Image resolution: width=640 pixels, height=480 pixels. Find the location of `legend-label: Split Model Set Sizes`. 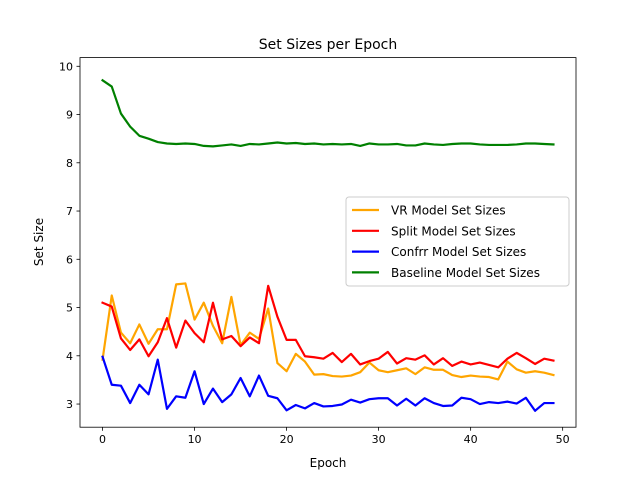

legend-label: Split Model Set Sizes is located at coordinates (453, 231).